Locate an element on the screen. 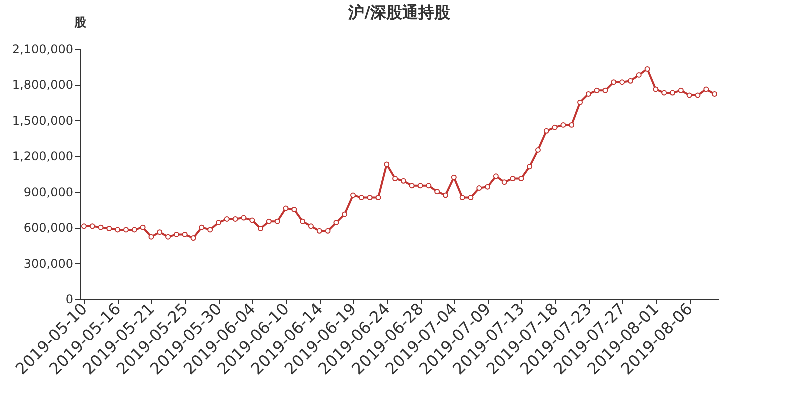  y-tick-label: 900,000 is located at coordinates (49, 192).